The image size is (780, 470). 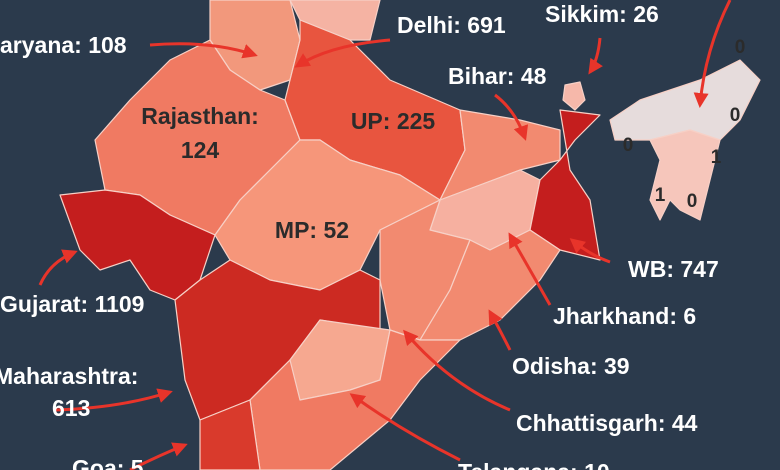 I want to click on state-label: MP: 52, so click(x=312, y=230).